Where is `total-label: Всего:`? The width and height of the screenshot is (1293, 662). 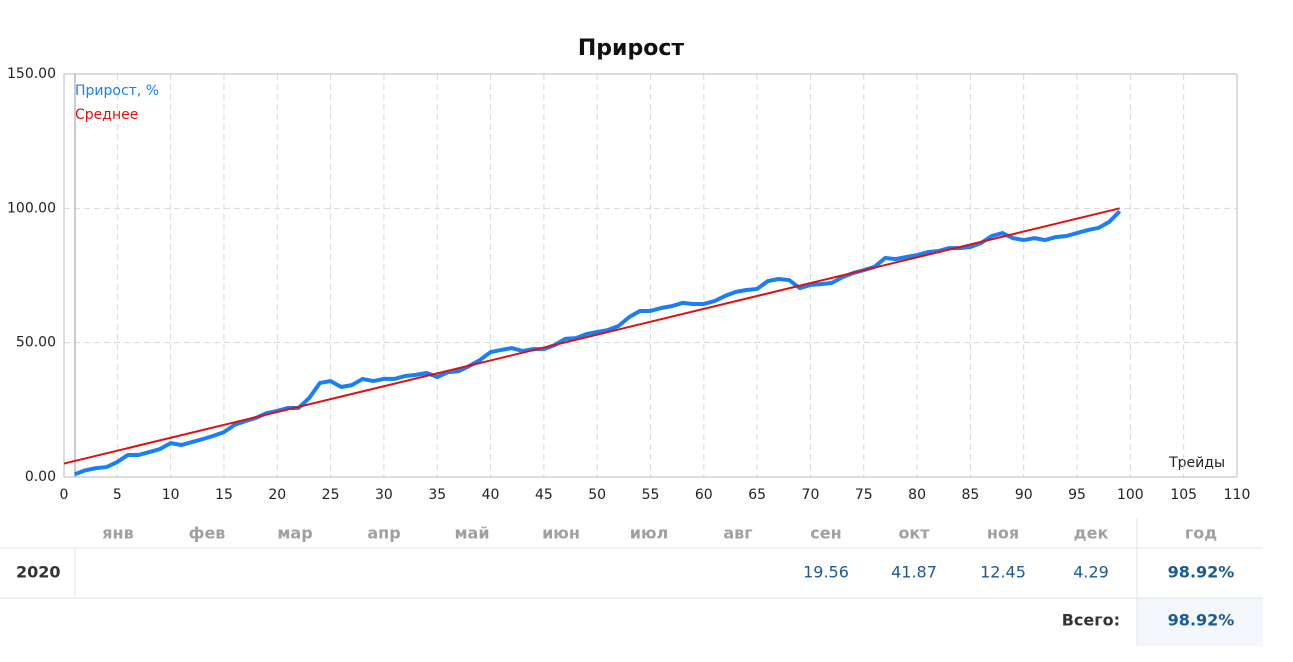
total-label: Всего: is located at coordinates (1091, 620).